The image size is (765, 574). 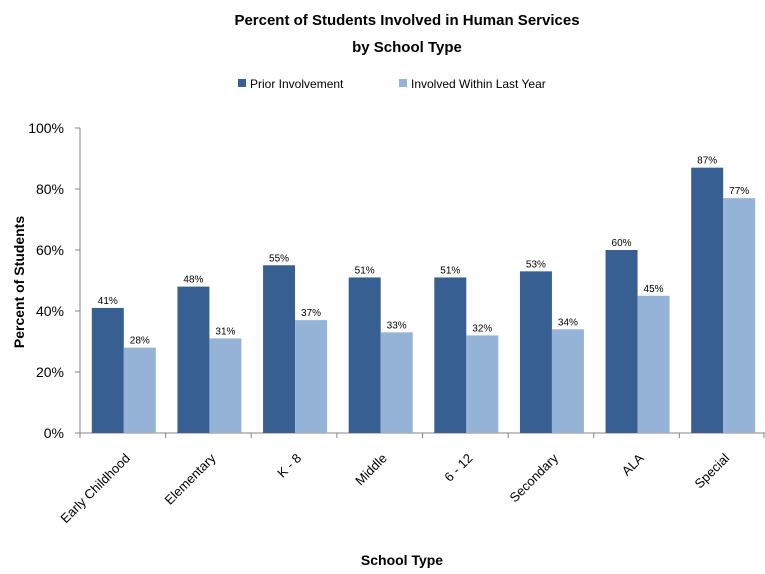 I want to click on legend-label-prior: Prior Involvement, so click(x=297, y=84).